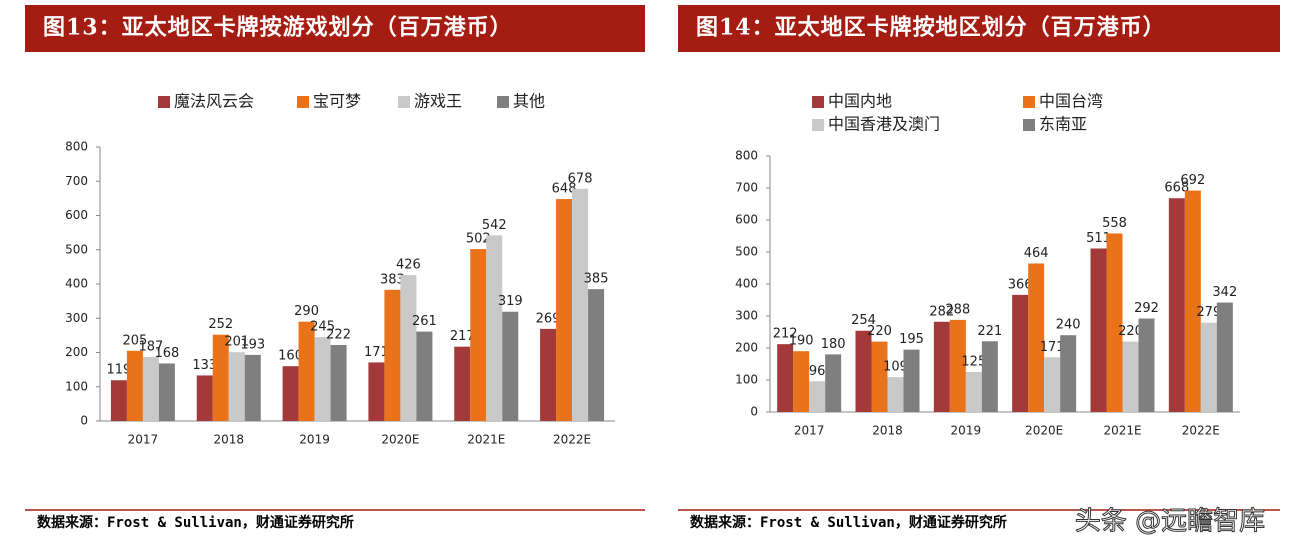 Image resolution: width=1301 pixels, height=551 pixels. Describe the element at coordinates (966, 431) in the screenshot. I see `x-tick-label: 2019` at that location.